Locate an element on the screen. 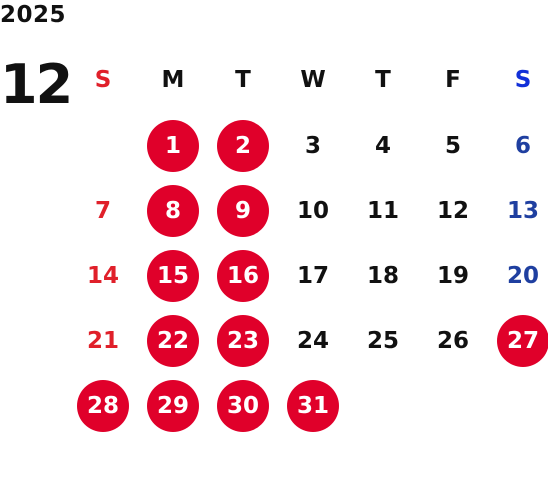 This screenshot has height=503, width=548. holiday-day-number: 16 is located at coordinates (243, 275).